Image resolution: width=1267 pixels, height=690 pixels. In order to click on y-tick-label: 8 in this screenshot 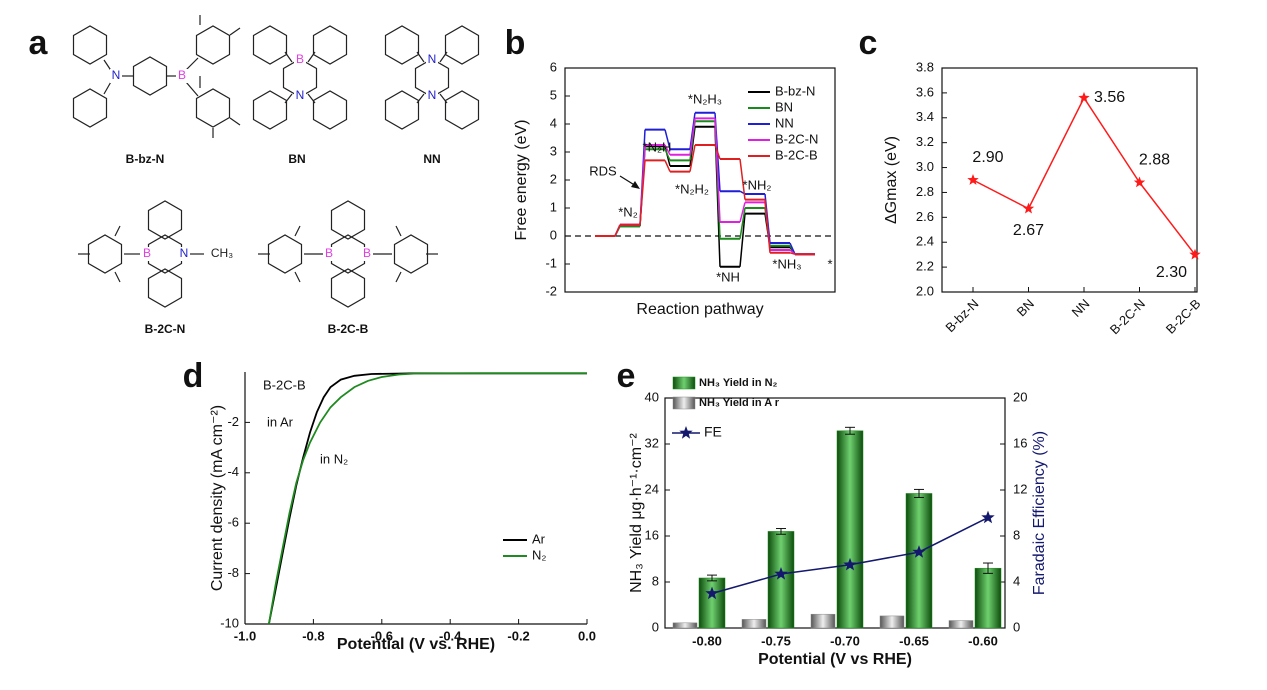, I will do `click(1016, 534)`.